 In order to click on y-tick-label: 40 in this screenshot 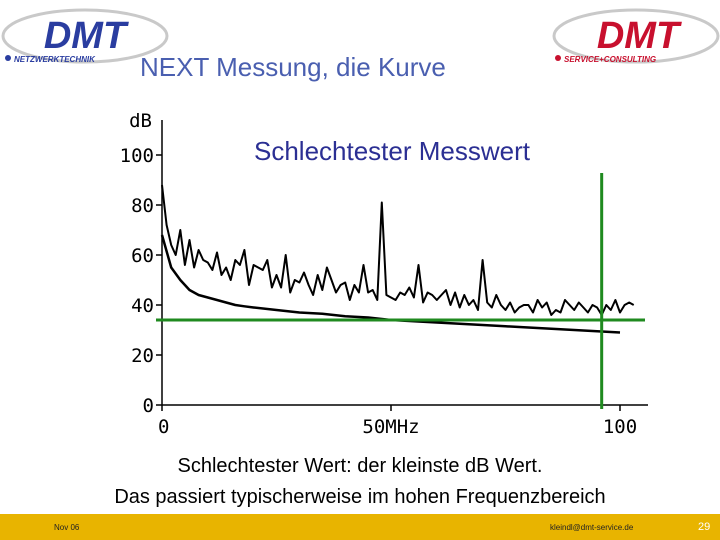, I will do `click(142, 306)`.